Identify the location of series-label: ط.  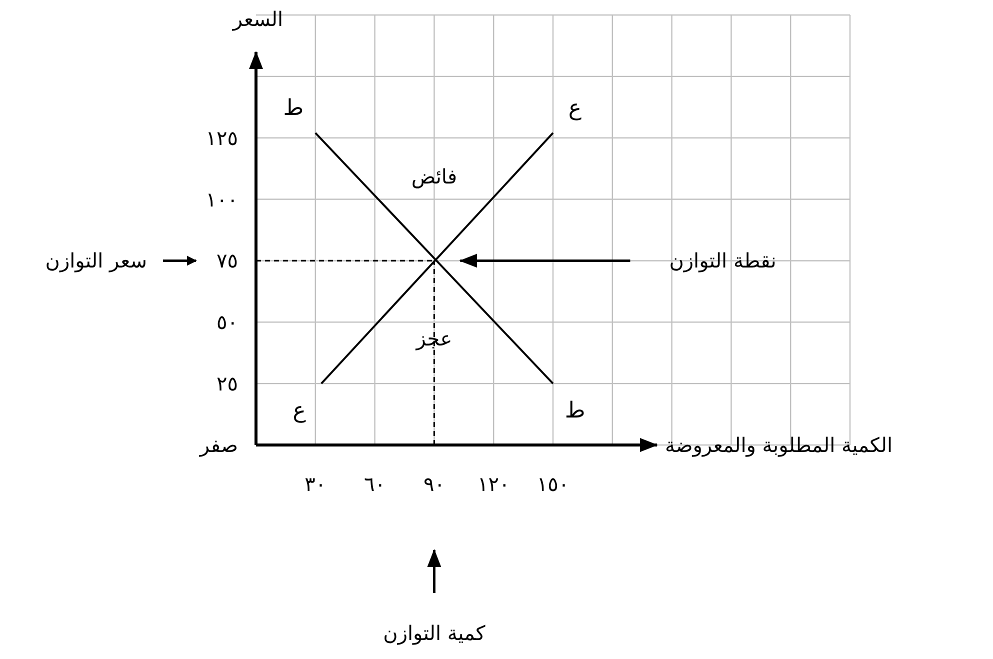
(293, 108).